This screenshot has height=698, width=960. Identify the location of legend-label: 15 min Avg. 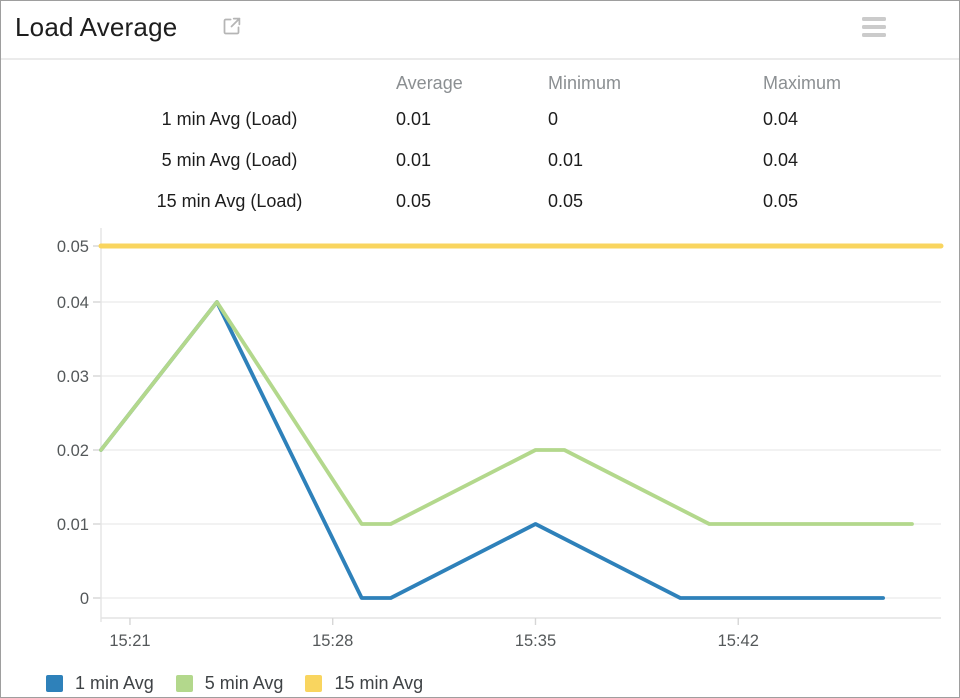
(379, 683).